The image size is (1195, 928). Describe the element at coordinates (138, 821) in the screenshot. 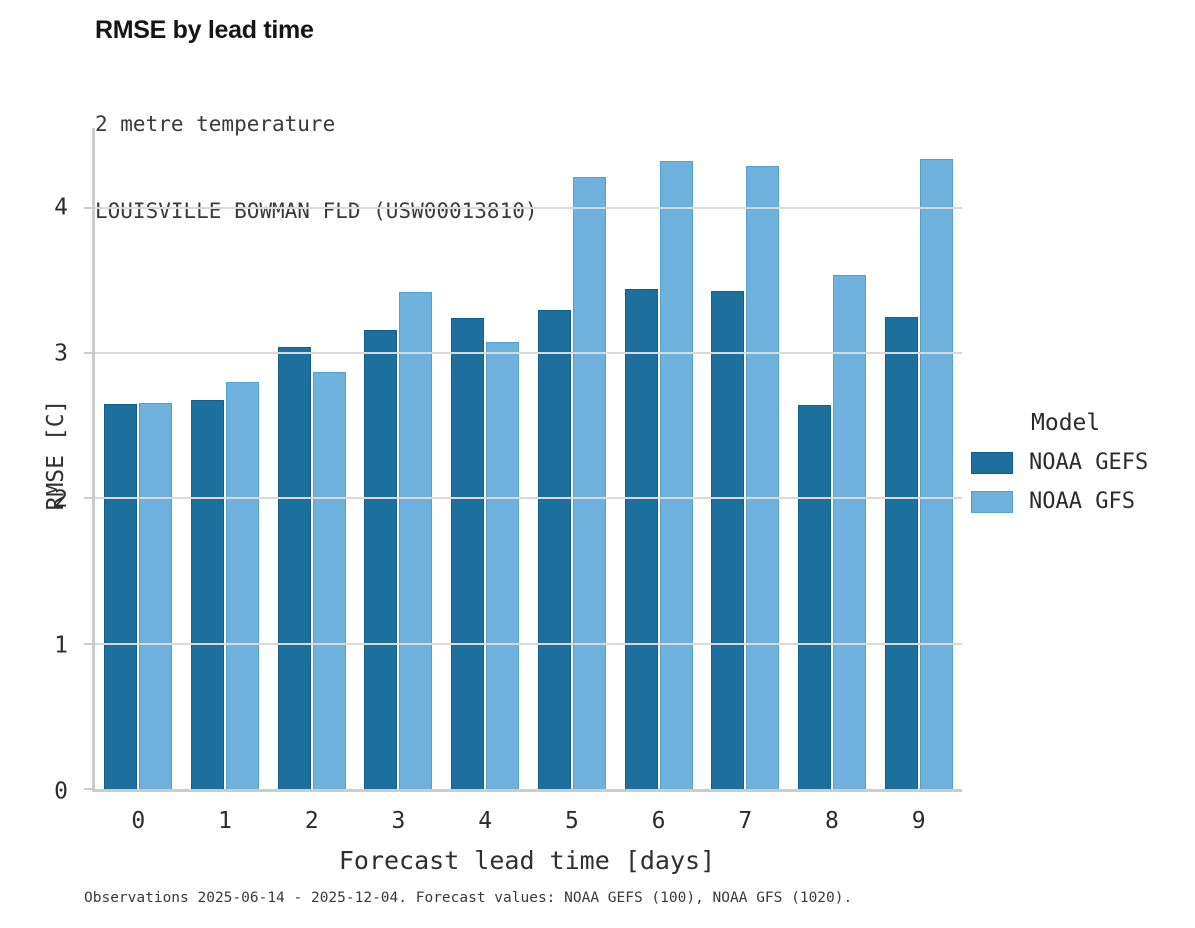

I see `x-tick-label-0: 0` at that location.